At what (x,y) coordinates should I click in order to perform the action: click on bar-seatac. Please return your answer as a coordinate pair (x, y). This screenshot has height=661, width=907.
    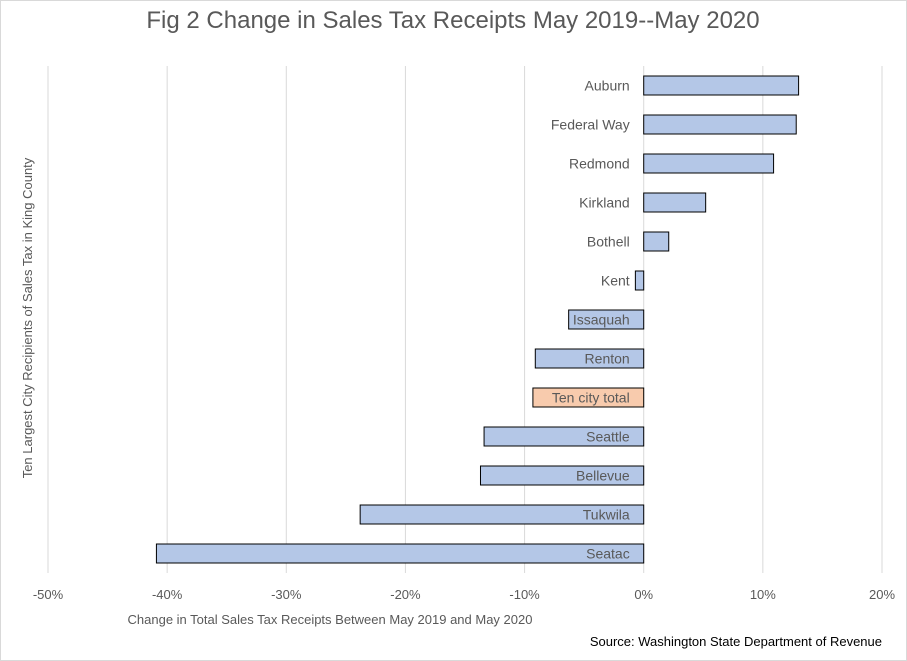
    Looking at the image, I should click on (400, 553).